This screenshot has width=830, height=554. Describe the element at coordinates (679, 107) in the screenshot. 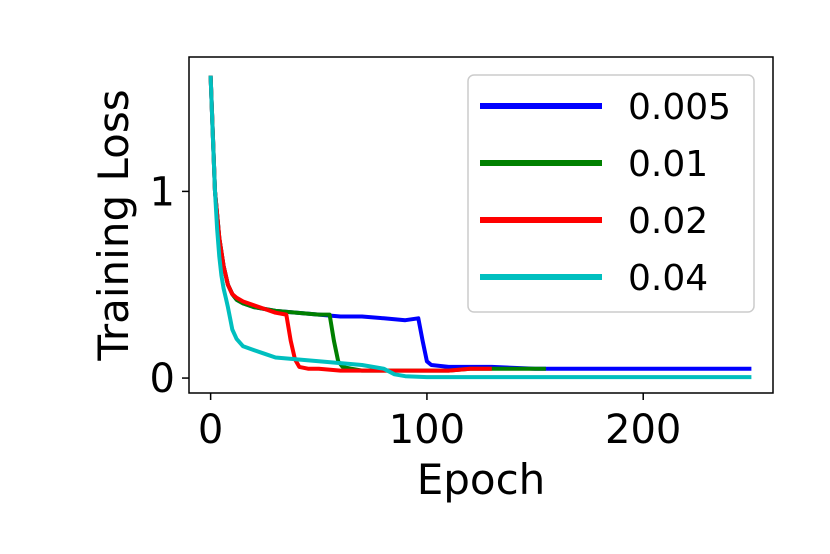

I see `legend-label-0: 0.005` at that location.